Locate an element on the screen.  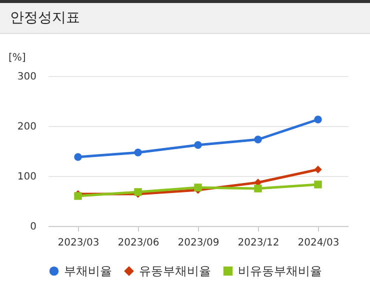
y-tick-label: 100 is located at coordinates (26, 177).